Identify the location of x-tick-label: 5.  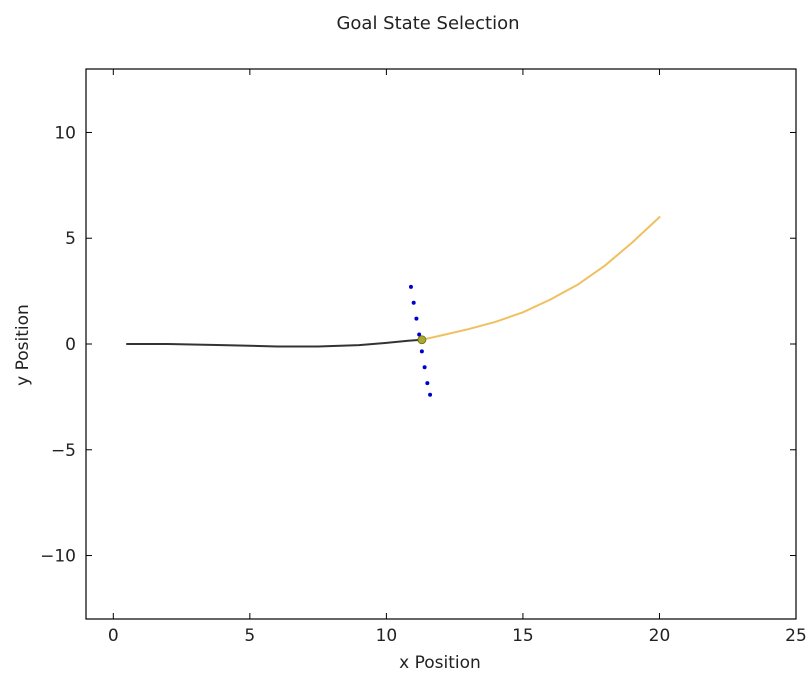
(249, 636).